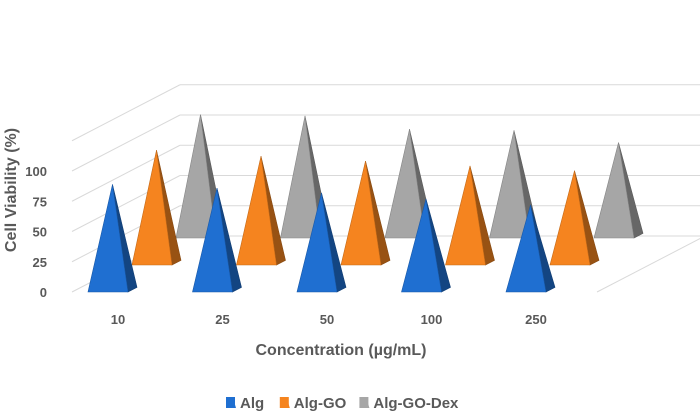 Image resolution: width=700 pixels, height=419 pixels. What do you see at coordinates (118, 319) in the screenshot?
I see `x-tick-label: 10` at bounding box center [118, 319].